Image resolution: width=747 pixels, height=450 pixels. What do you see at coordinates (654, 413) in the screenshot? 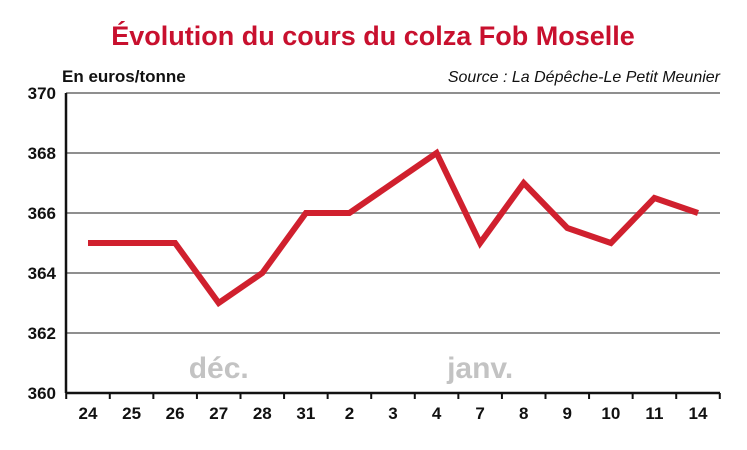
I see `x-tick-label: 11` at bounding box center [654, 413].